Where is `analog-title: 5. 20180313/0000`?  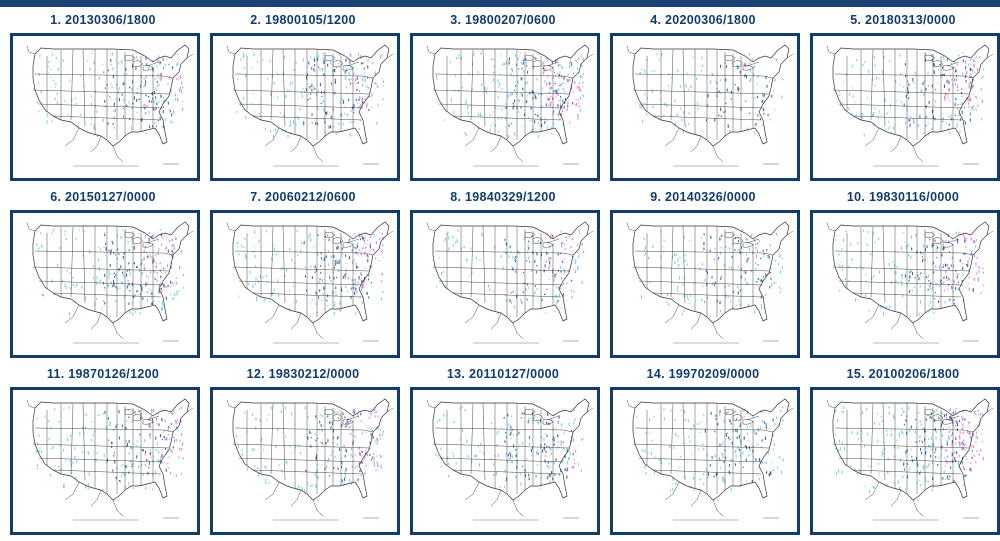
analog-title: 5. 20180313/0000 is located at coordinates (903, 20).